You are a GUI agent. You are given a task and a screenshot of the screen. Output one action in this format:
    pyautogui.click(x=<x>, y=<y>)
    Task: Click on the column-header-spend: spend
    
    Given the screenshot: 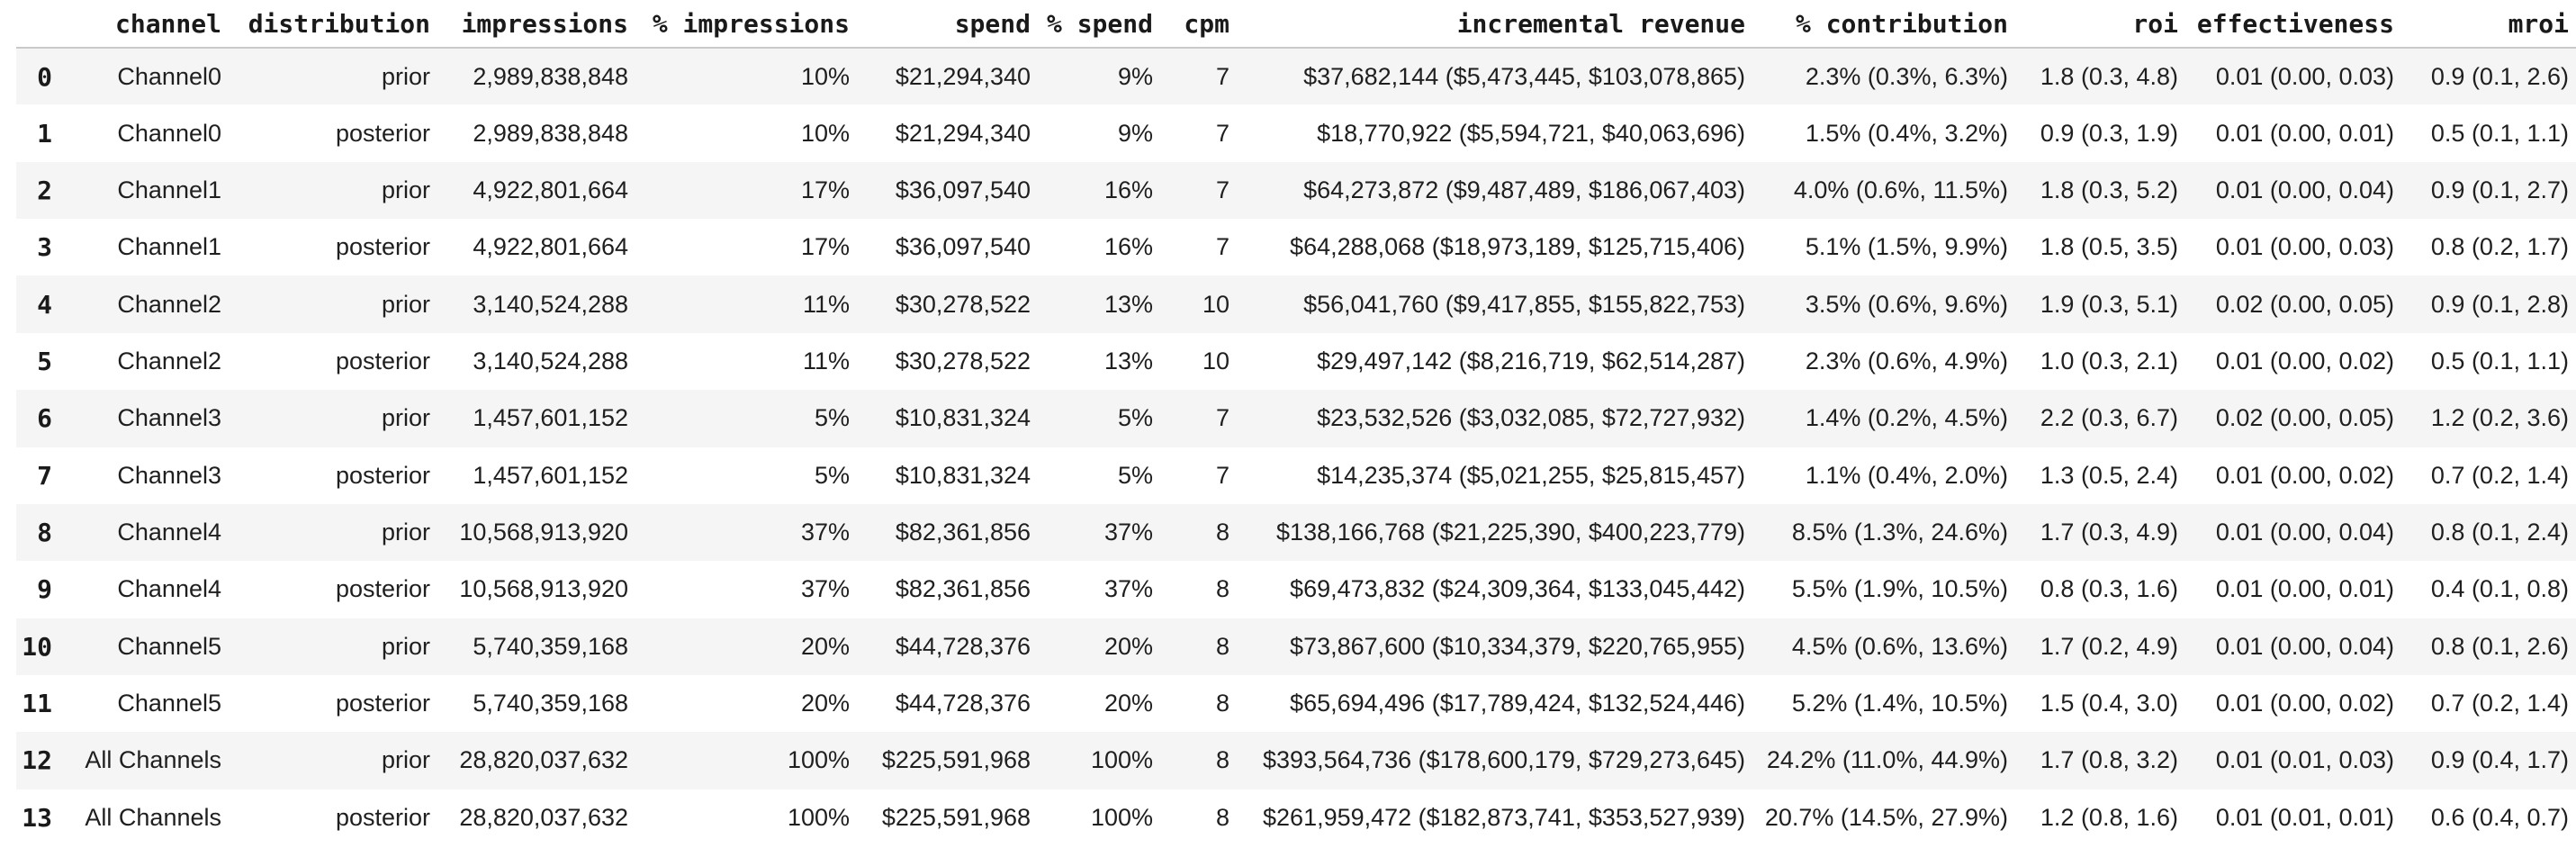 What is the action you would take?
    pyautogui.click(x=947, y=25)
    